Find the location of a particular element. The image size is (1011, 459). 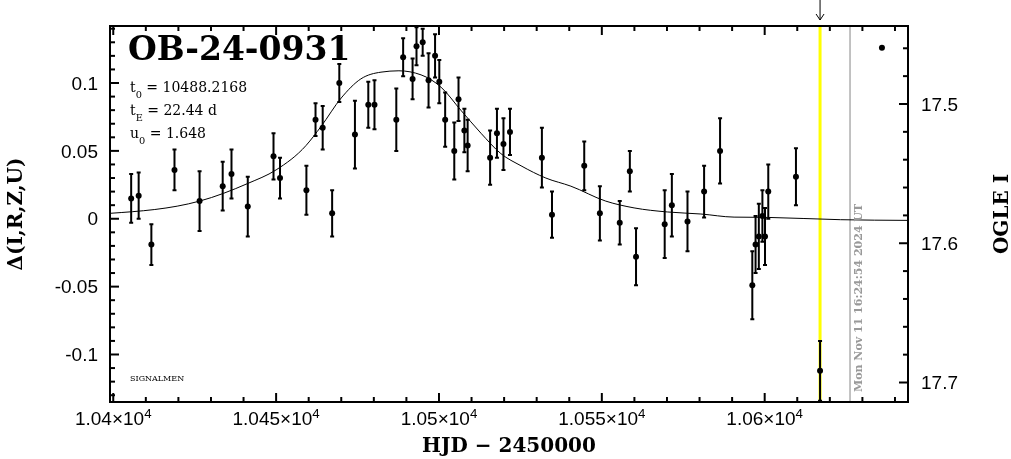

annotation: u$_{0}$ = 1.648 is located at coordinates (168, 135).